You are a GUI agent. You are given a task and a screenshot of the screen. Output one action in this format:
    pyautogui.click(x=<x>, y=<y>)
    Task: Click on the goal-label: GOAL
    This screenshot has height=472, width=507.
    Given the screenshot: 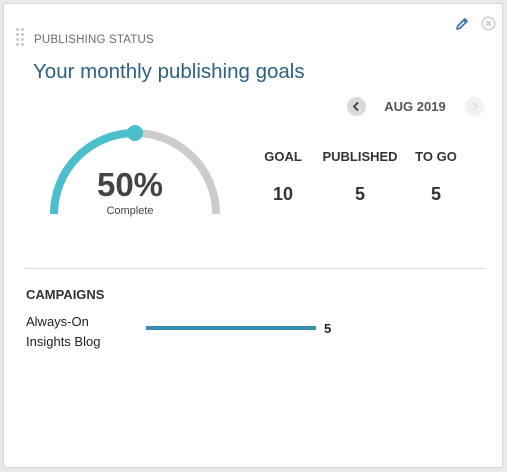 What is the action you would take?
    pyautogui.click(x=283, y=156)
    